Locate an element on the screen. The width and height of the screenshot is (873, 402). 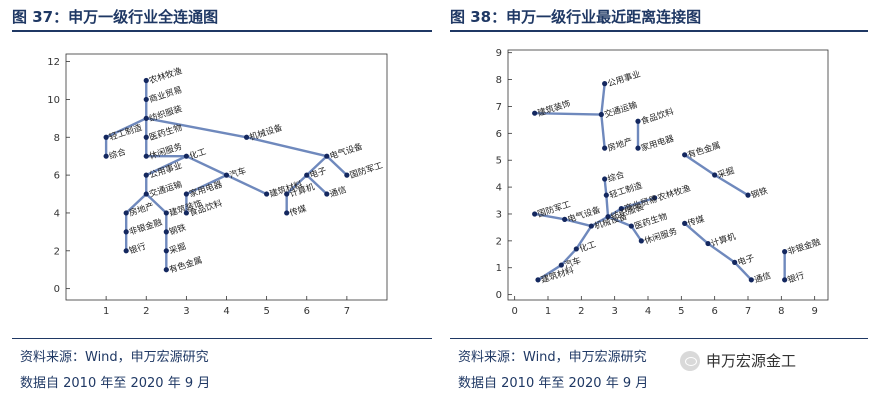
y-tick-label: 4 is located at coordinates (499, 188).